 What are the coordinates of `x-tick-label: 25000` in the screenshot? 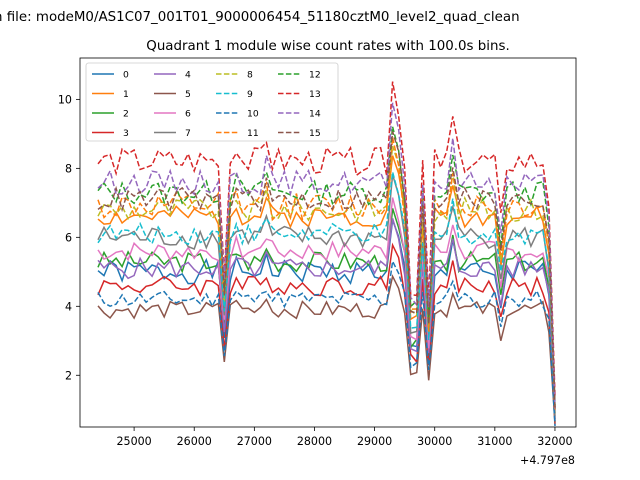 It's located at (133, 441).